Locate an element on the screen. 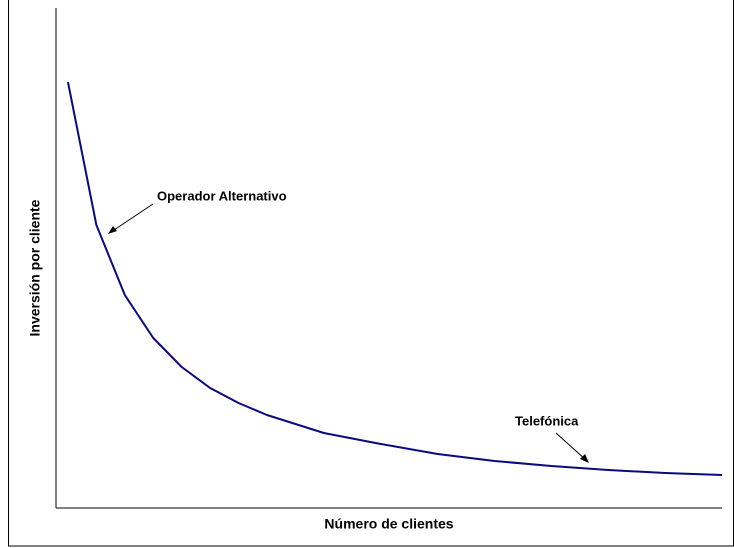 The height and width of the screenshot is (548, 734). x-axis-label: Número de clientes is located at coordinates (388, 524).